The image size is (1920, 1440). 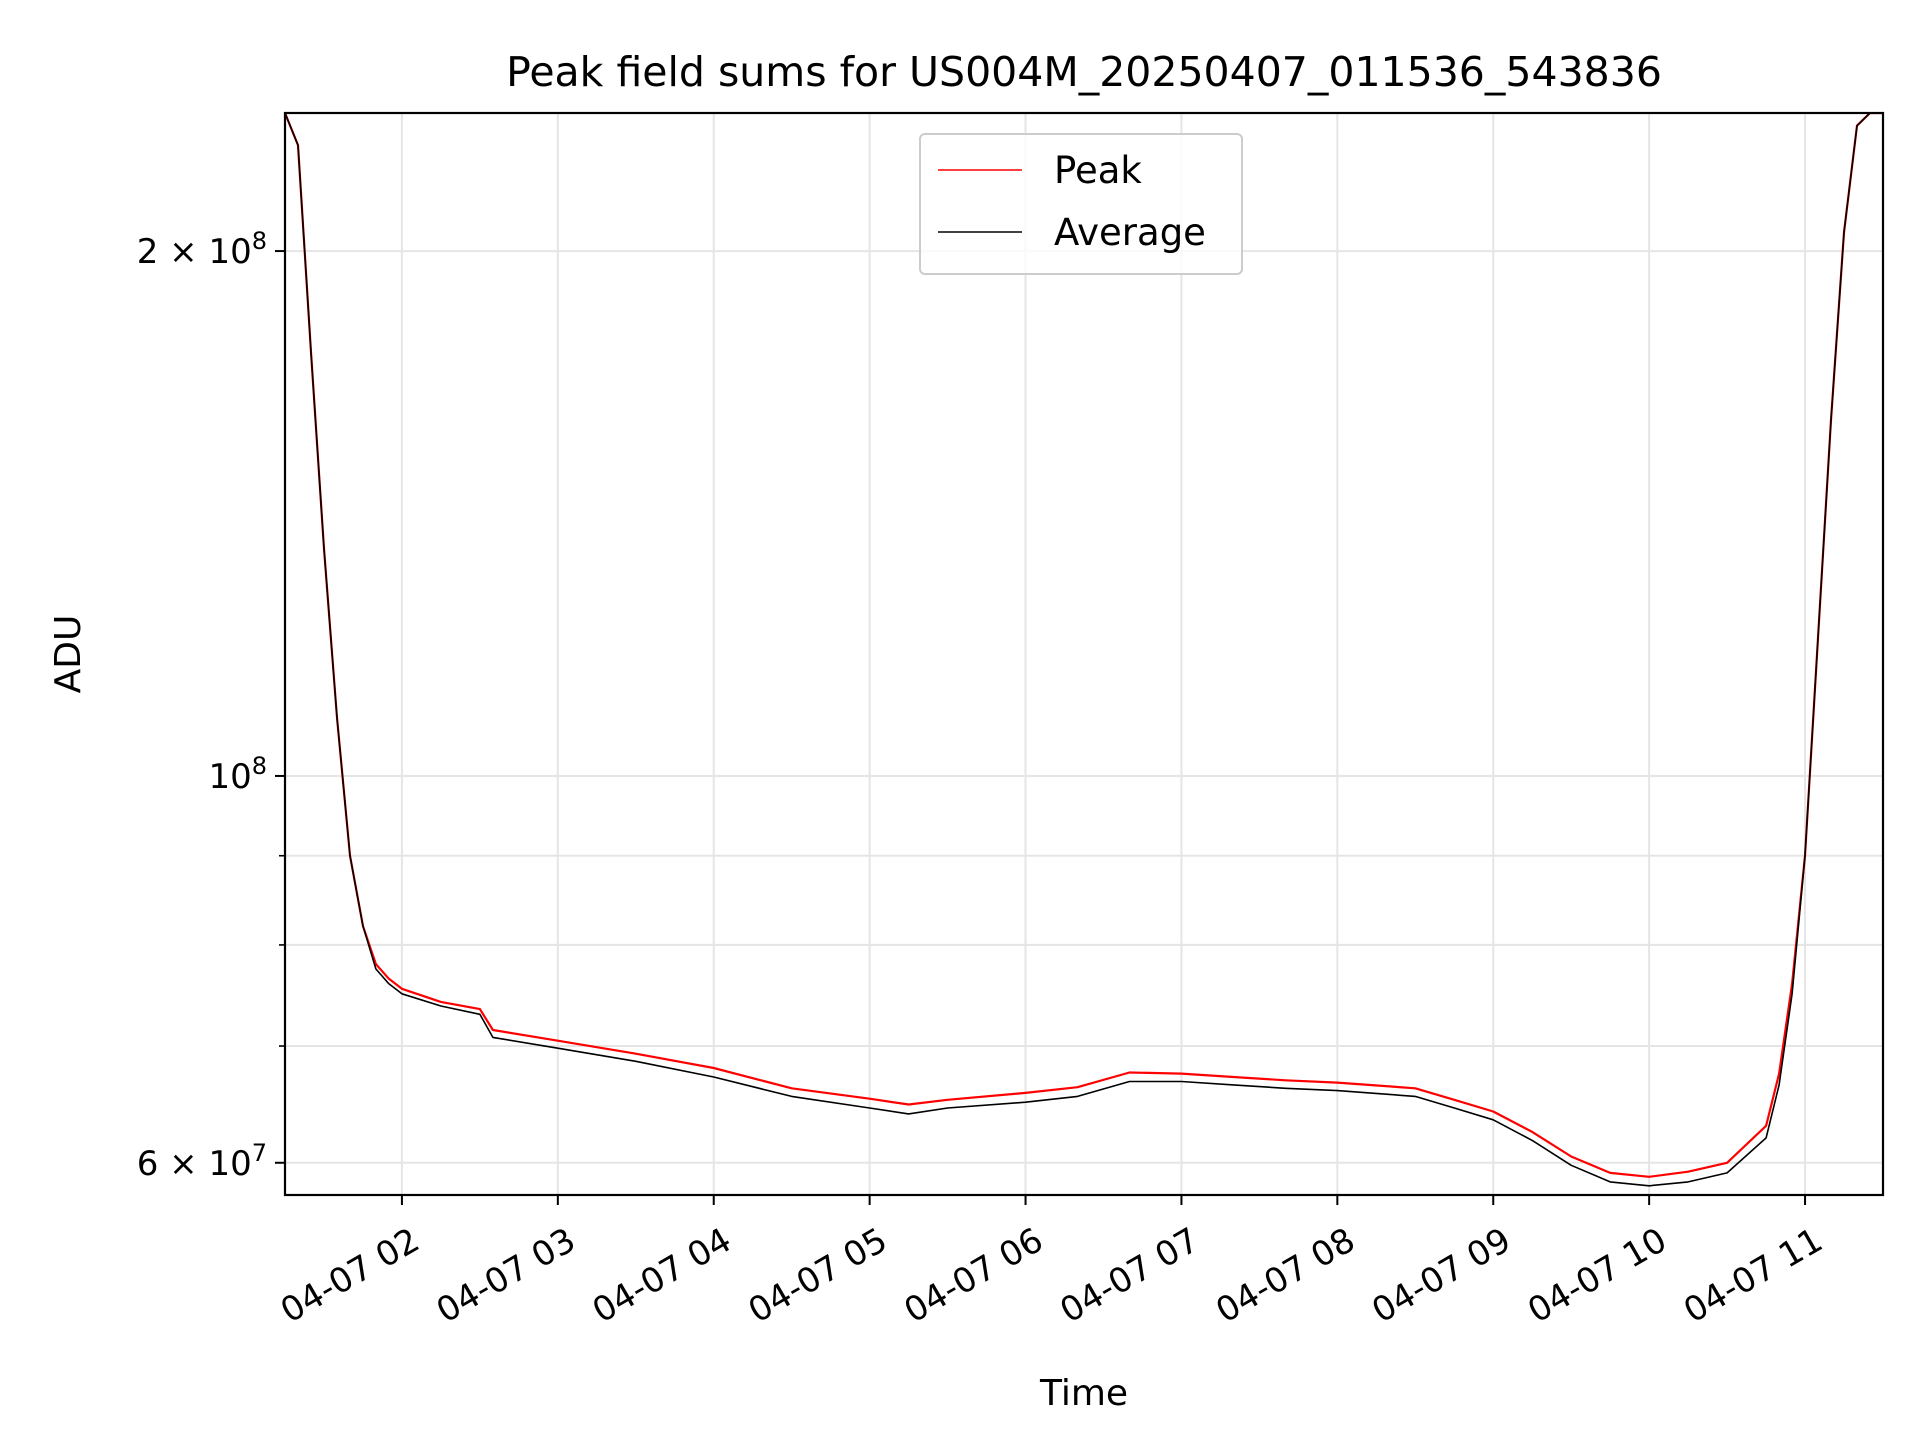 I want to click on legend: Peak Average, so click(x=1081, y=204).